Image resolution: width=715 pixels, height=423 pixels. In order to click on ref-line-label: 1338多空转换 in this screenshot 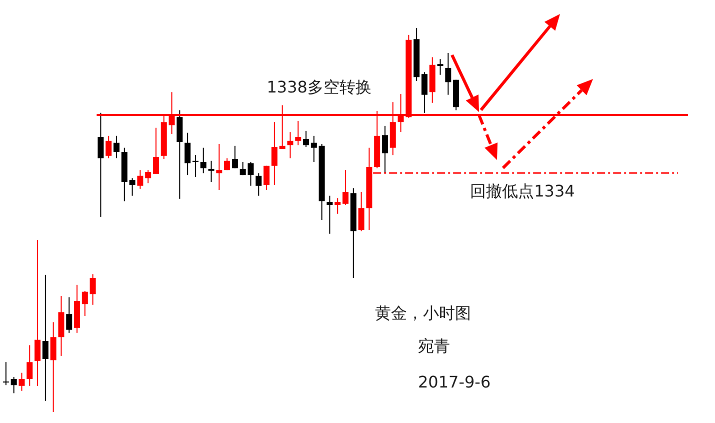, I will do `click(319, 87)`.